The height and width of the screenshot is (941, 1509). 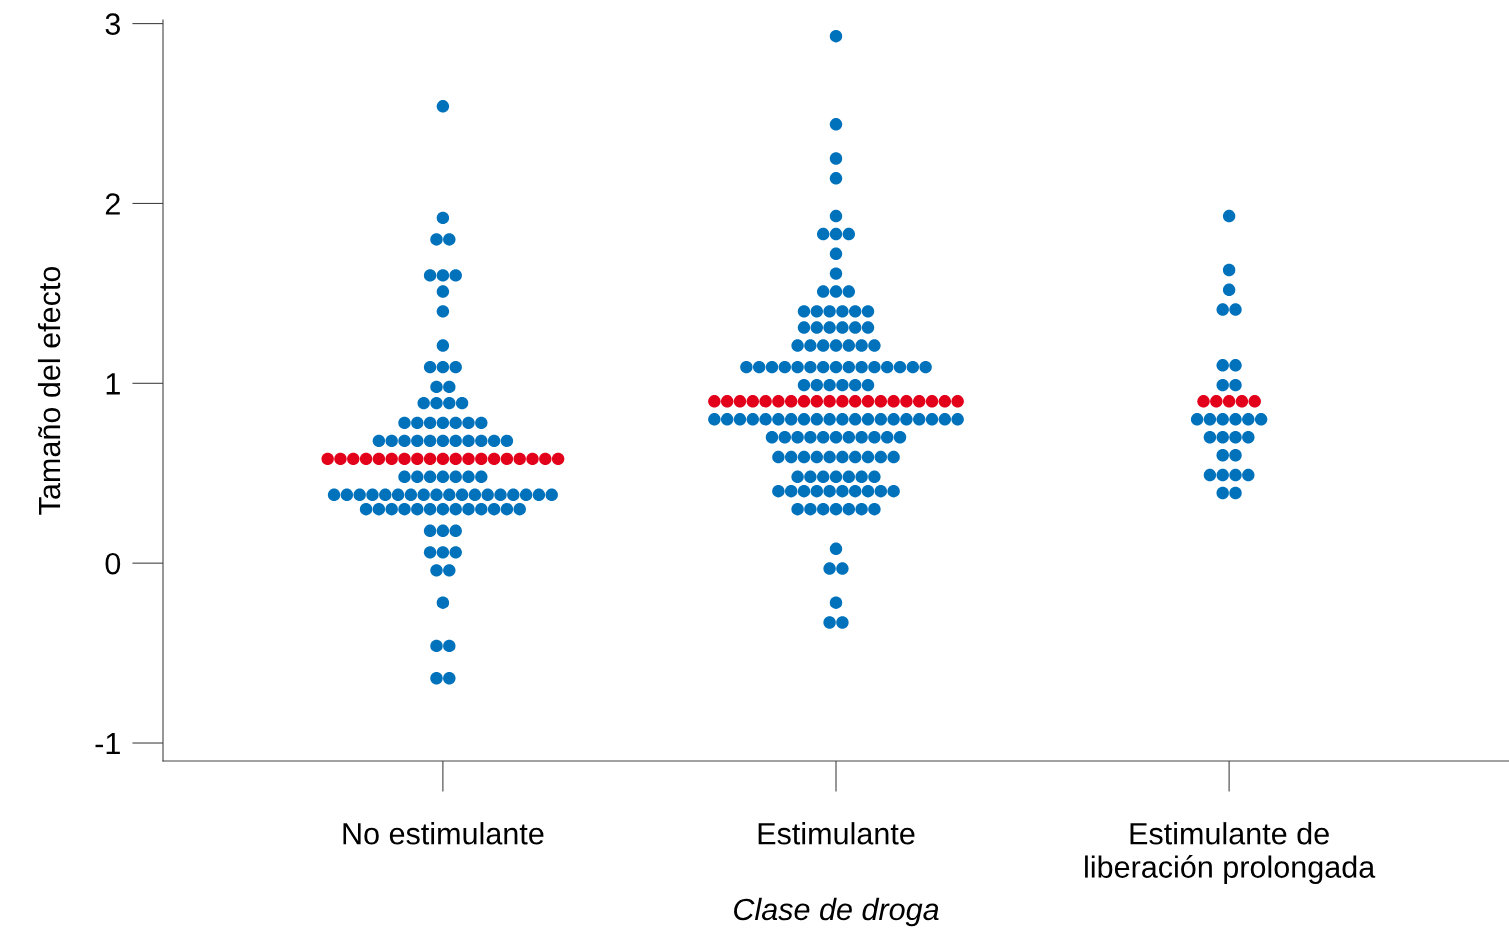 What do you see at coordinates (1230, 853) in the screenshot?
I see `x-tick-label: Estimulante de liberación prolongada` at bounding box center [1230, 853].